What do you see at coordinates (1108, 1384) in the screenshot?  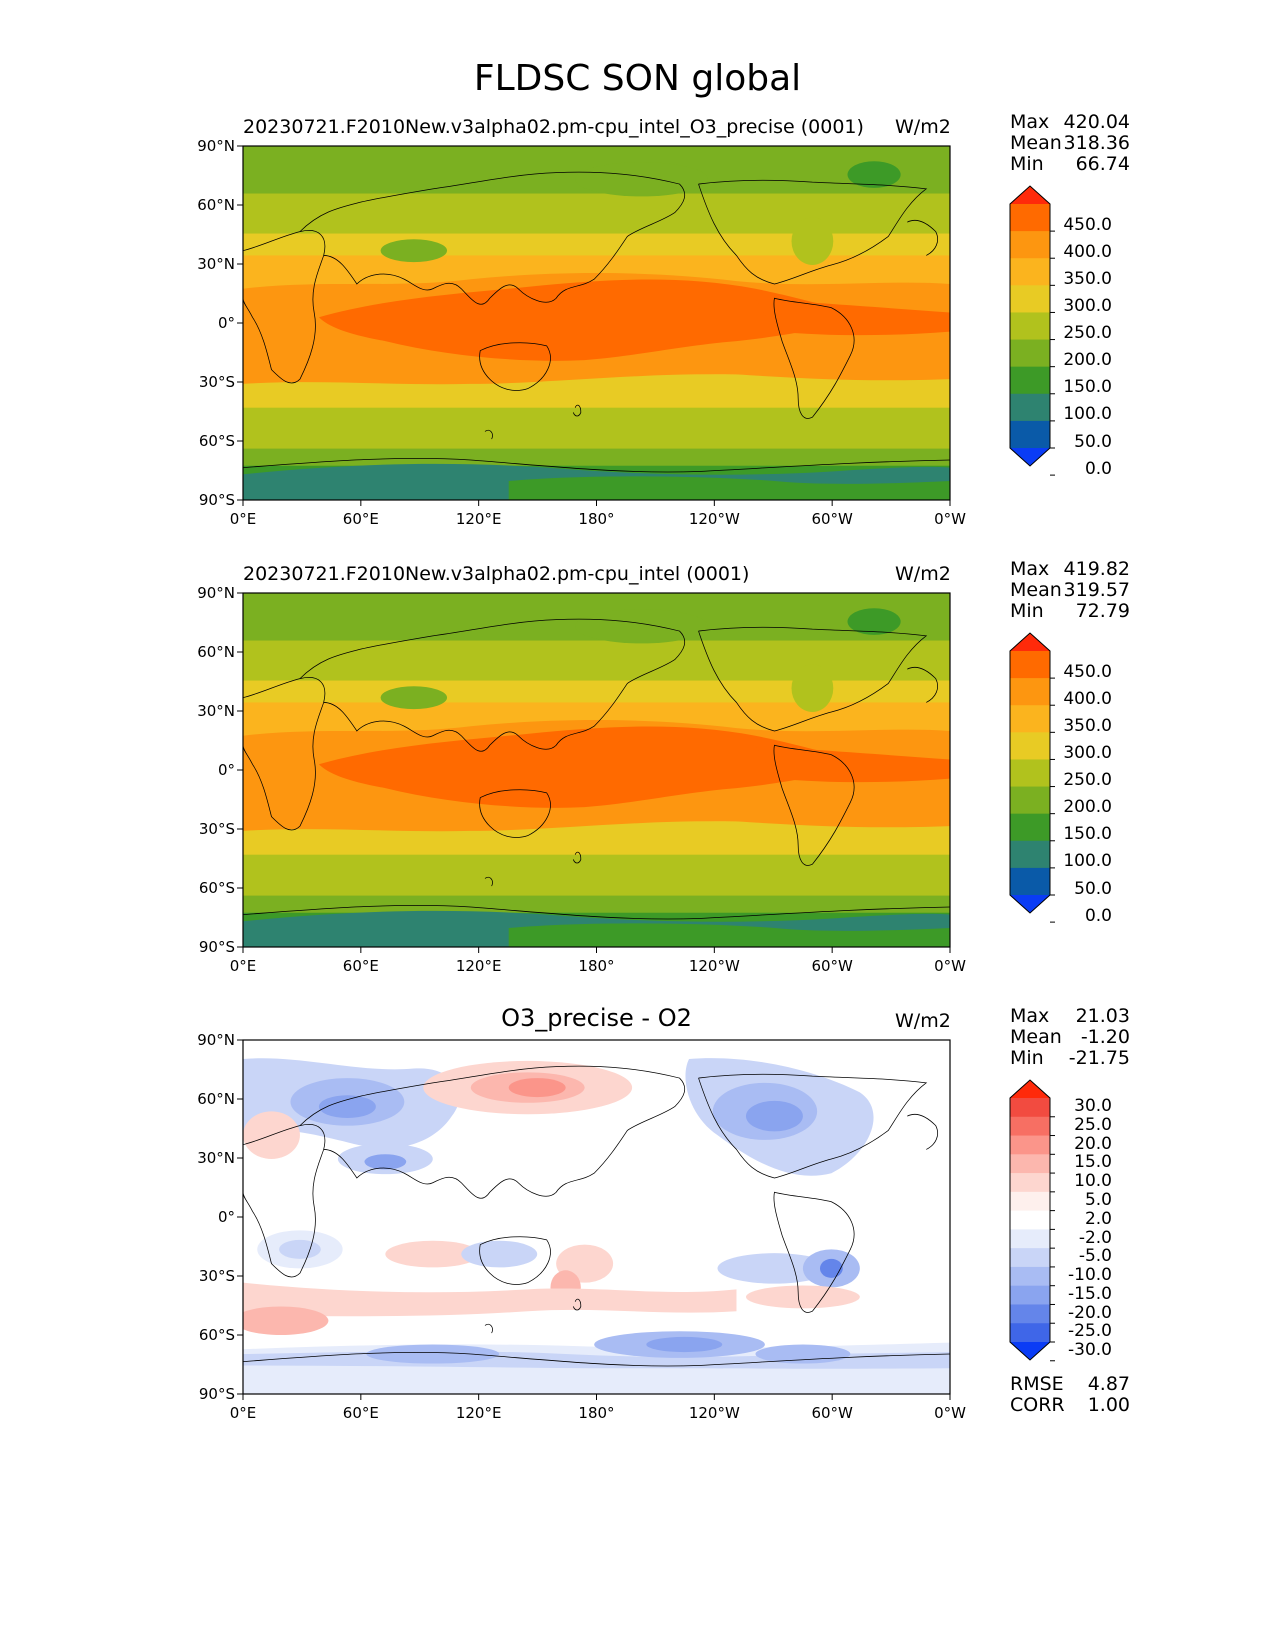 I see `rmse-value: 4.87` at bounding box center [1108, 1384].